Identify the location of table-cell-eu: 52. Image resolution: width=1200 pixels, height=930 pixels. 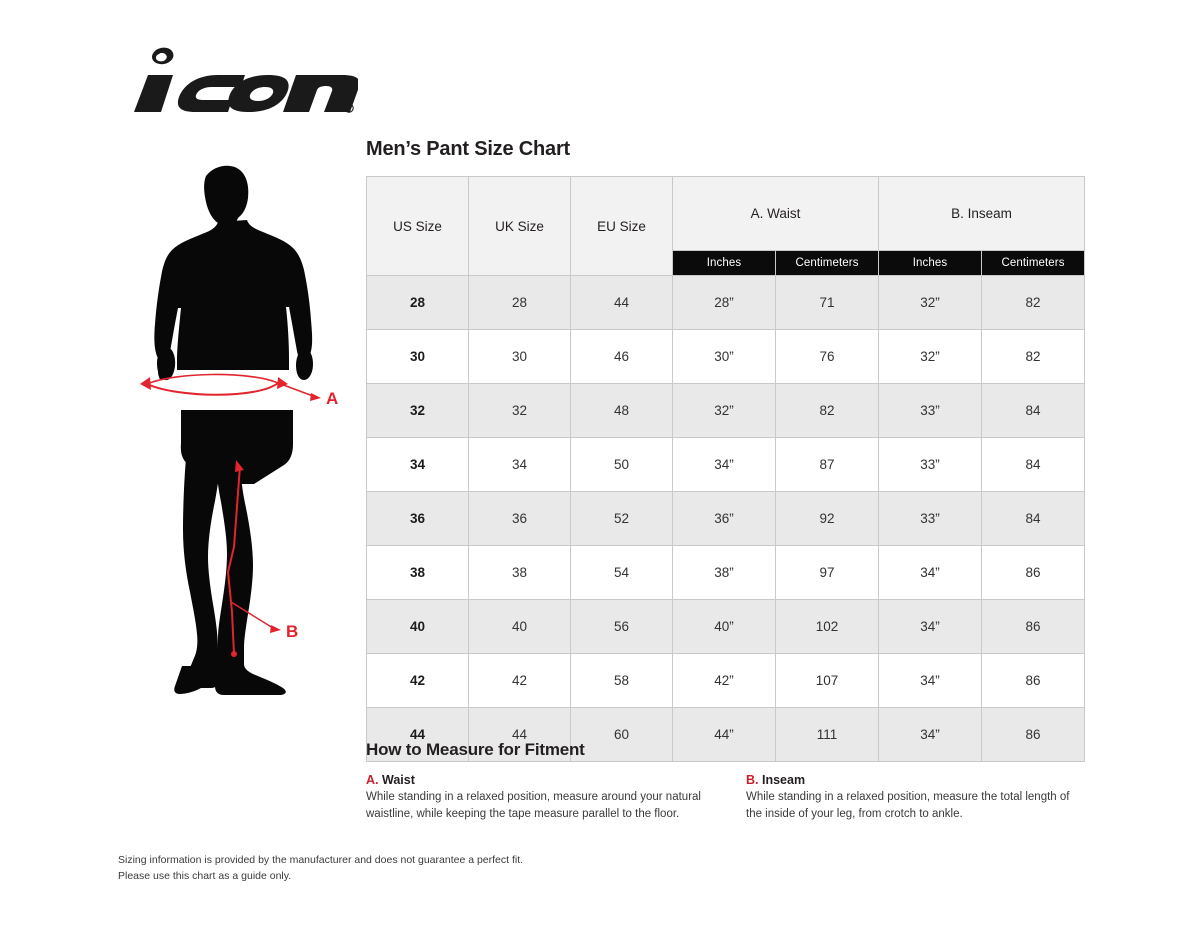
(621, 518).